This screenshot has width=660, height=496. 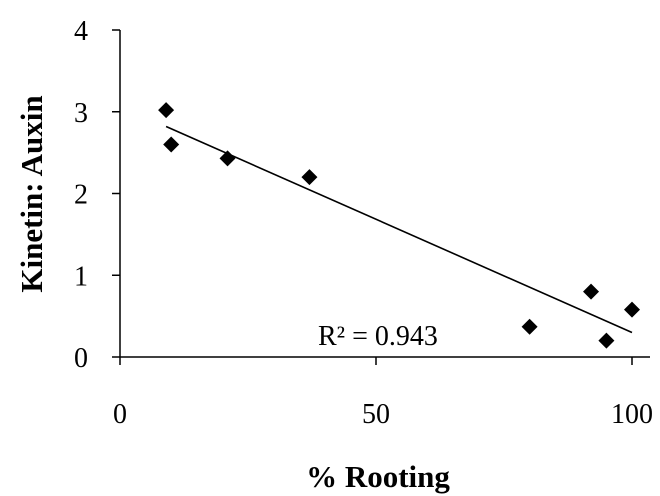 I want to click on x-tick-label: 100, so click(x=632, y=414).